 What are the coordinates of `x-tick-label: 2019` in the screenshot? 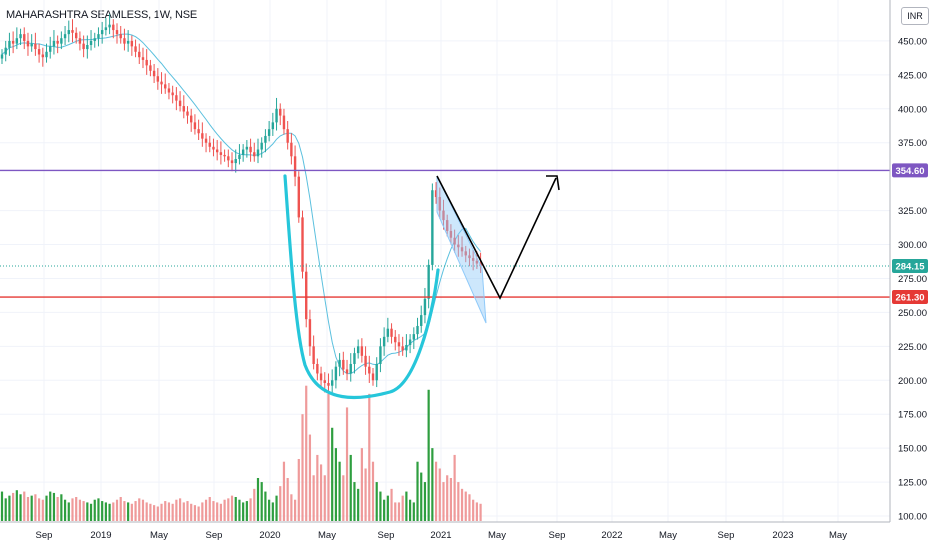 It's located at (100, 535).